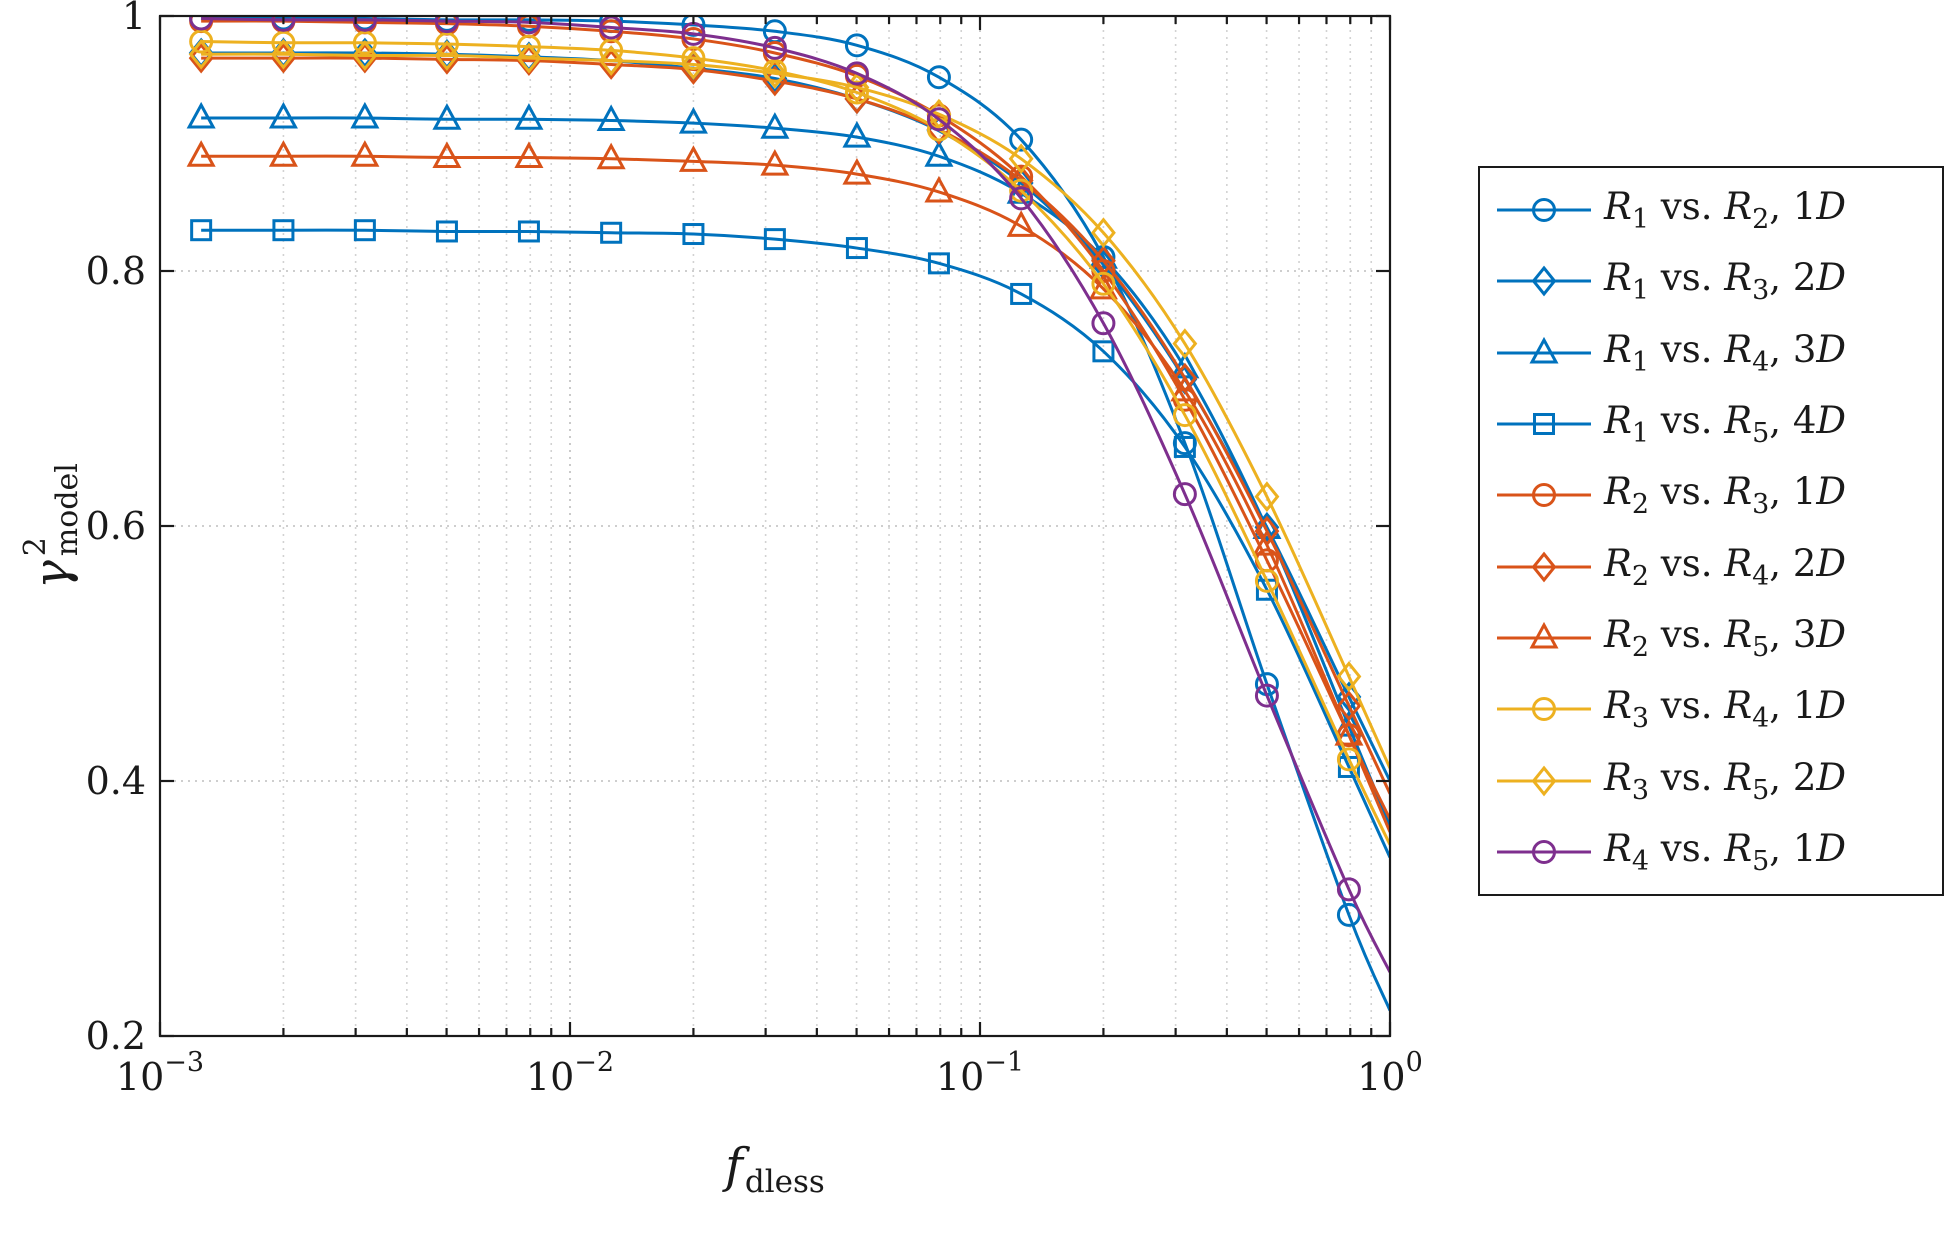 This screenshot has height=1233, width=1958. What do you see at coordinates (1715, 210) in the screenshot?
I see `legend-item-0: R1 vs. R2, 1D` at bounding box center [1715, 210].